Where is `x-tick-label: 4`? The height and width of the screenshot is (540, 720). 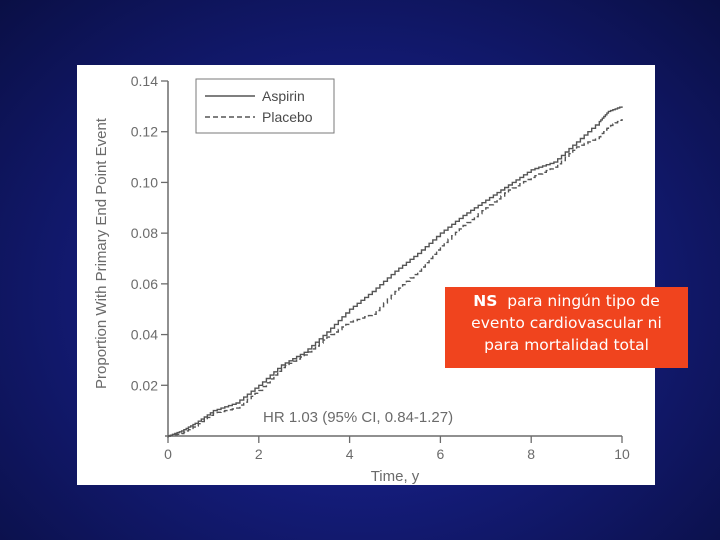 x-tick-label: 4 is located at coordinates (350, 454).